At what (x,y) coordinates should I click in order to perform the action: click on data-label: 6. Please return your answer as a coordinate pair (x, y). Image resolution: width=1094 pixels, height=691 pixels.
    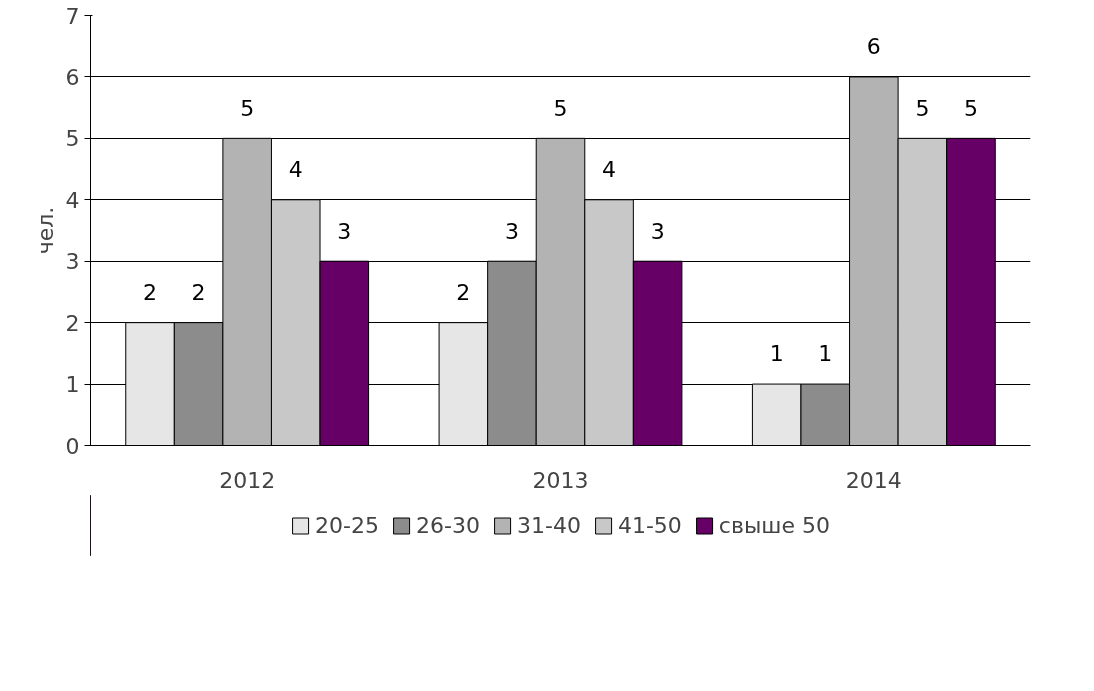
    Looking at the image, I should click on (873, 47).